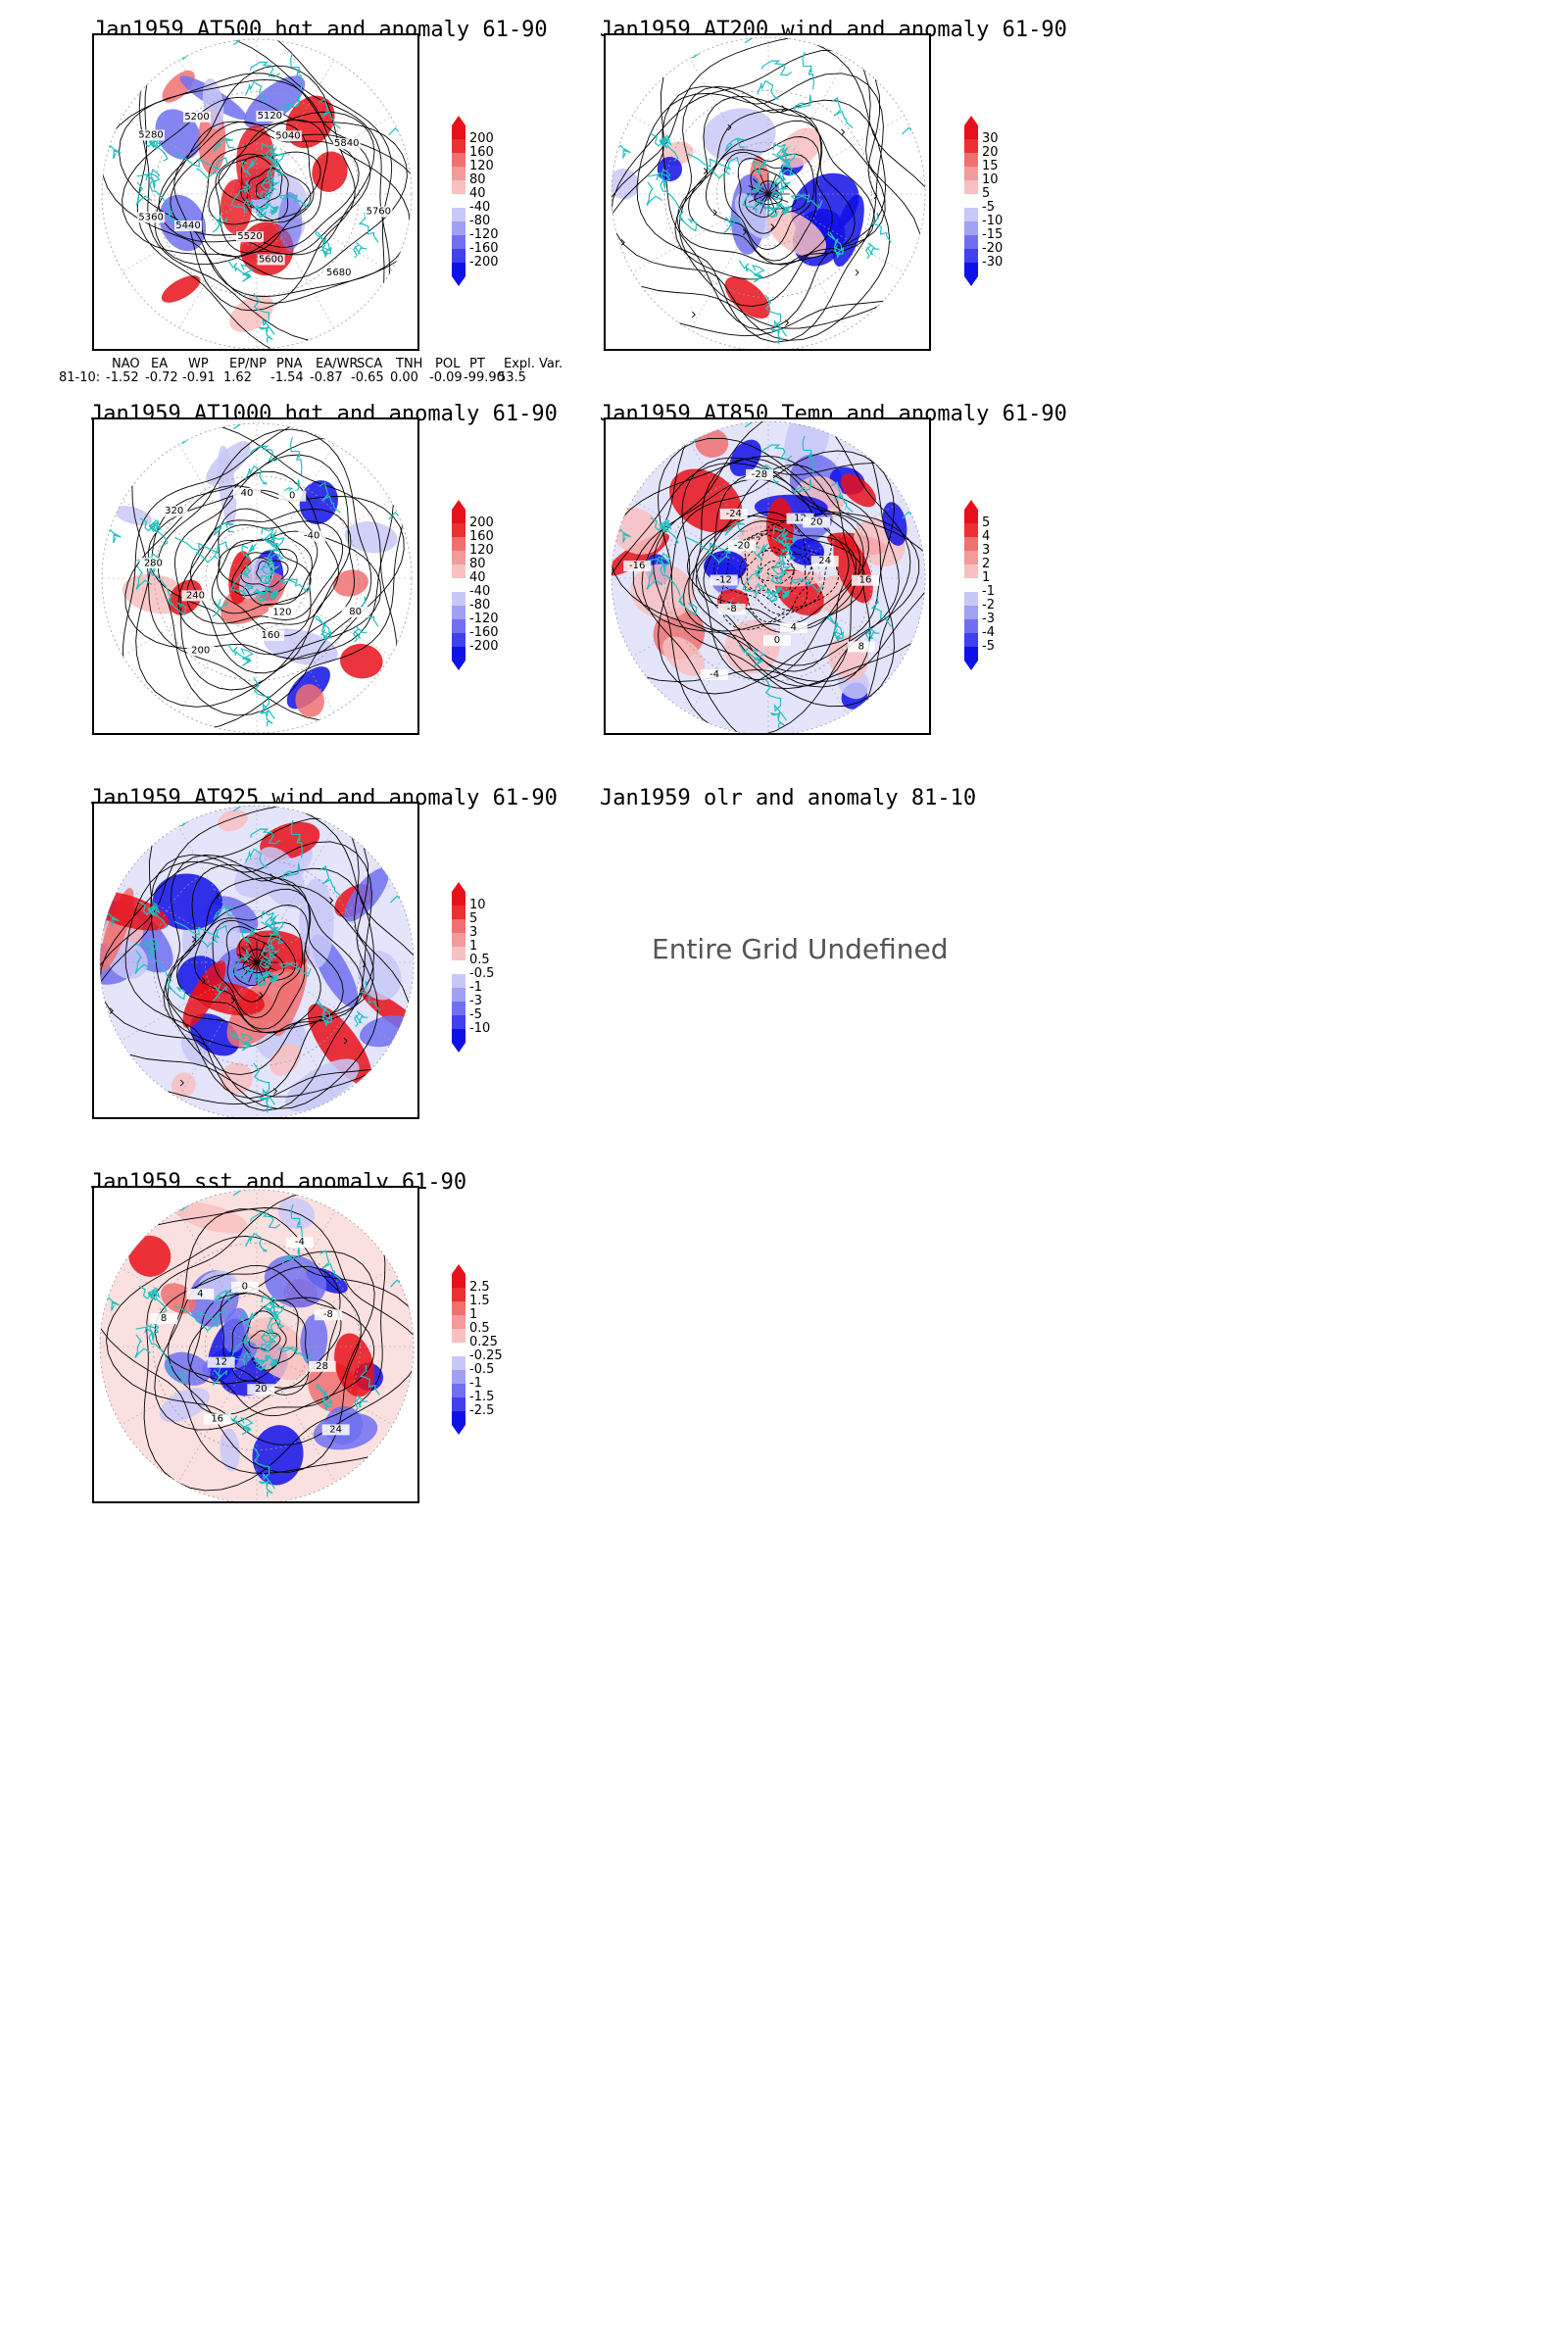  I want to click on index-header: Expl. Var., so click(534, 364).